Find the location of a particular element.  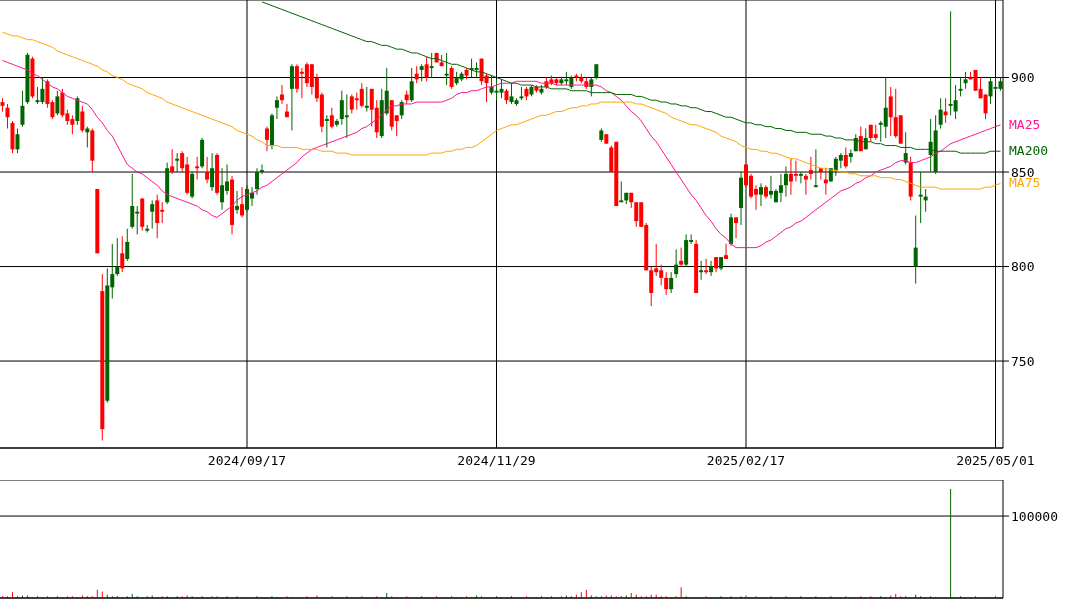

series-label: MA200 is located at coordinates (1029, 151).